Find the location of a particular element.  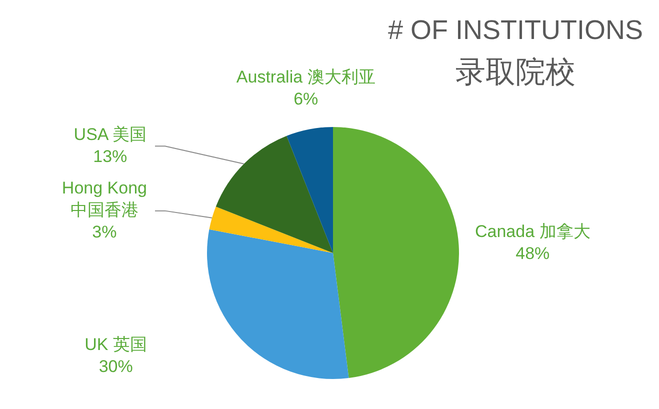

chart-title: # OF INSTITUTIONS is located at coordinates (515, 30).